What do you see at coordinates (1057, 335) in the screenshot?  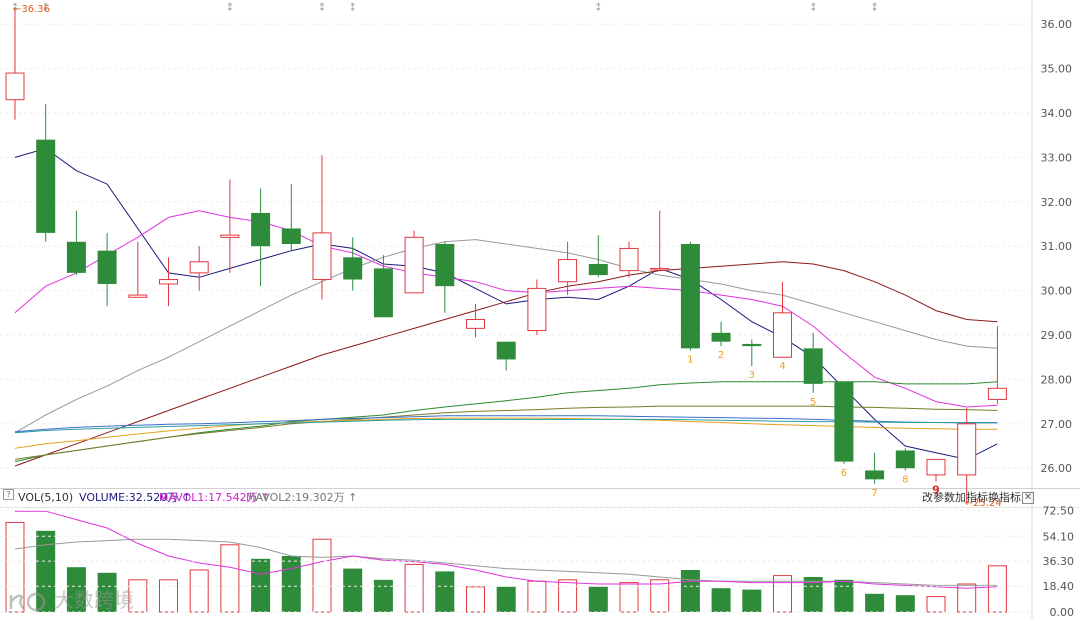 I see `price-tick-label: 29.00` at bounding box center [1057, 335].